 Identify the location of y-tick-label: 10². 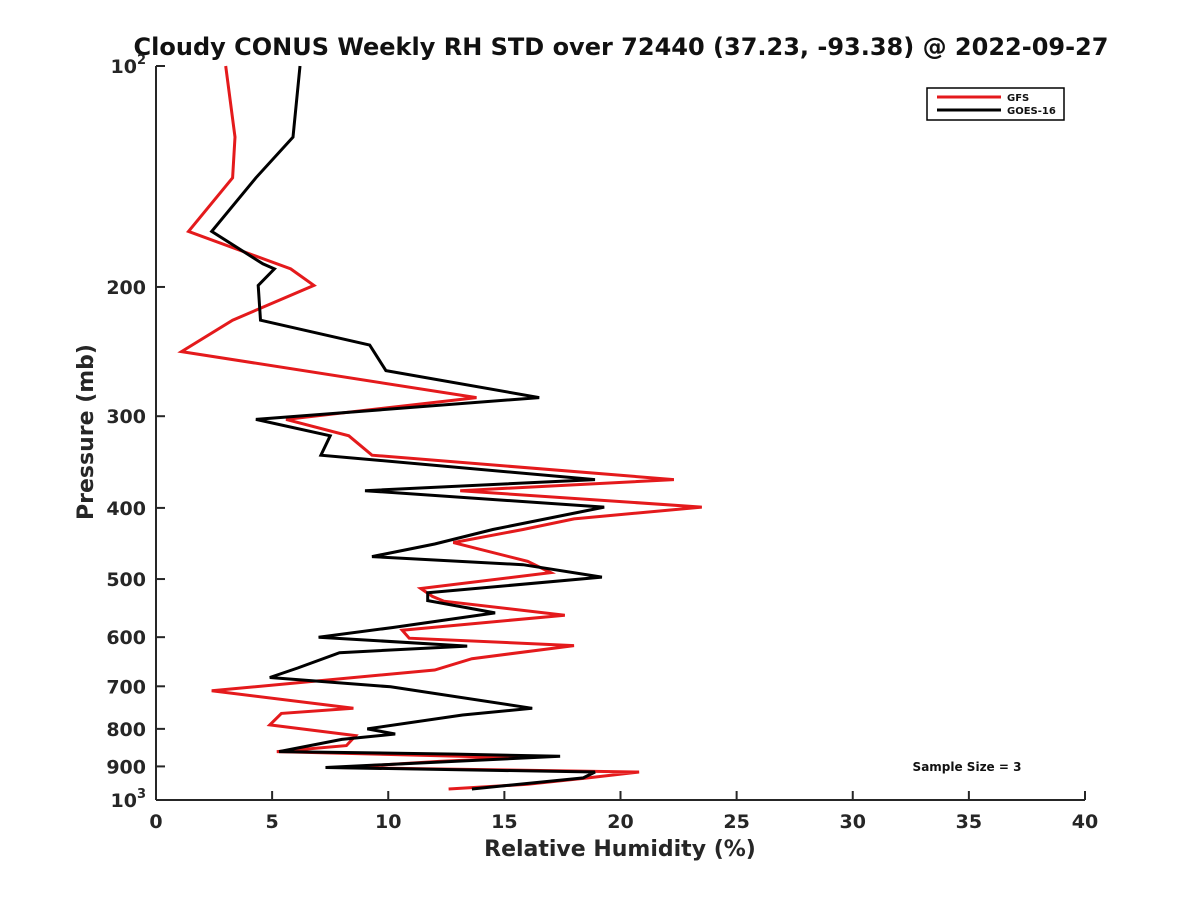
(129, 65).